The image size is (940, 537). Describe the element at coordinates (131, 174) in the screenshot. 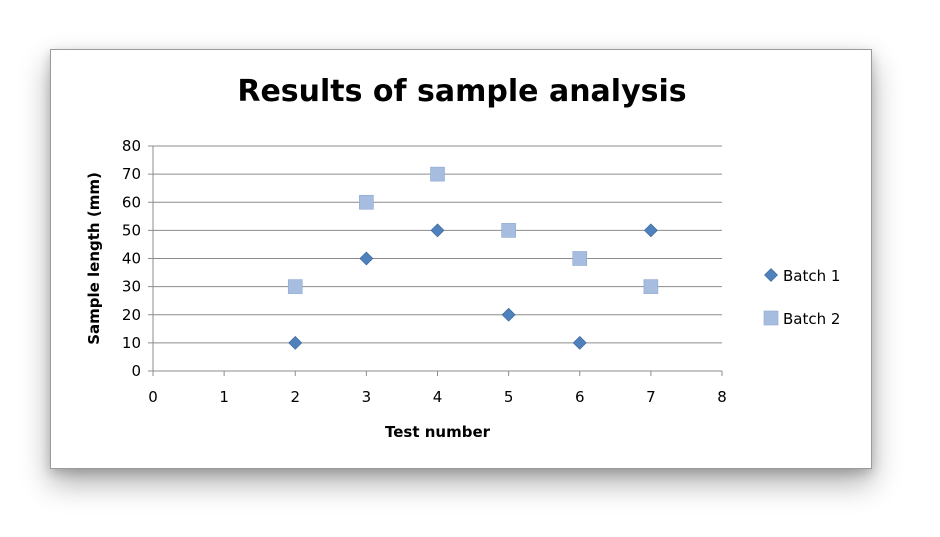

I see `y-tick-label-70: 70` at that location.